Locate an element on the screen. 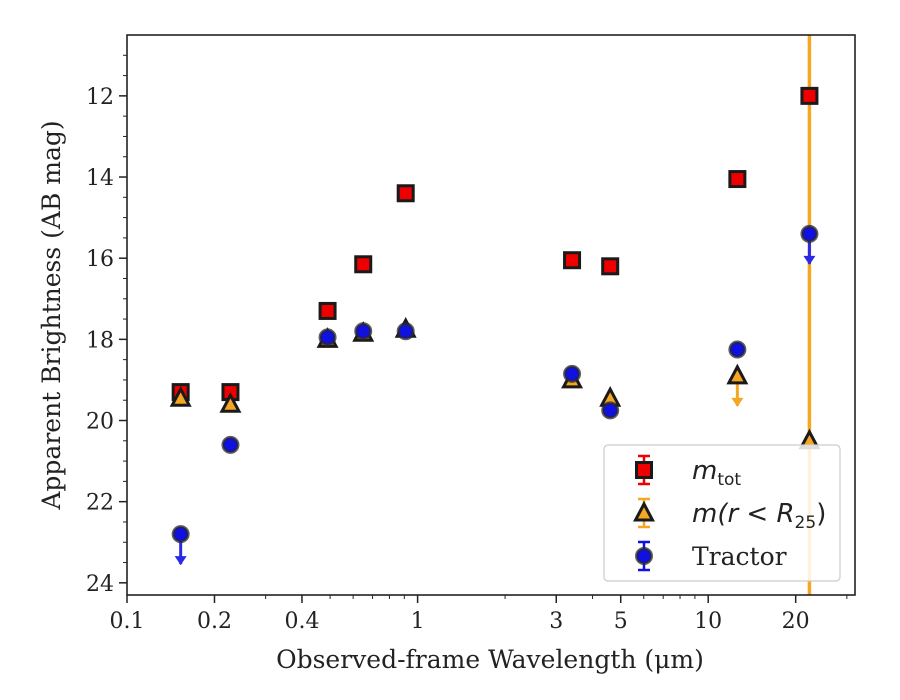 This screenshot has width=900, height=700. x-tick-label: 20 is located at coordinates (796, 621).